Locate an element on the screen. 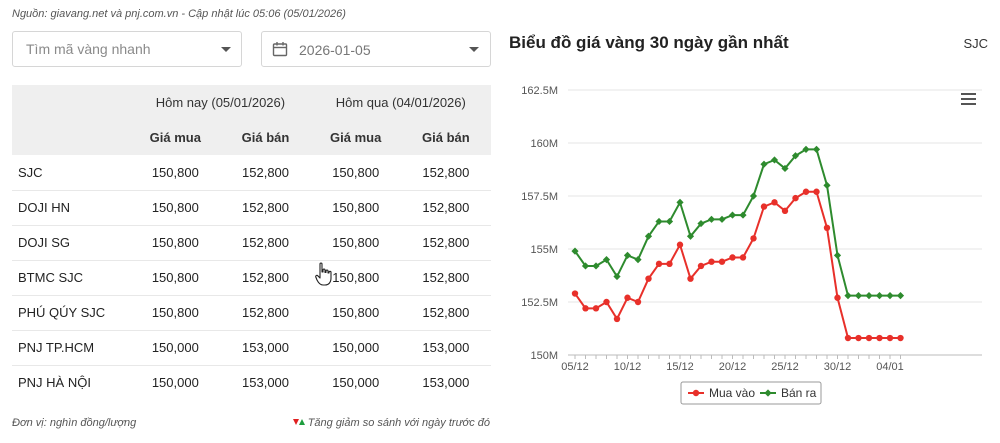 The height and width of the screenshot is (443, 1000). col-yesterday-buy: Giá mua is located at coordinates (355, 137).